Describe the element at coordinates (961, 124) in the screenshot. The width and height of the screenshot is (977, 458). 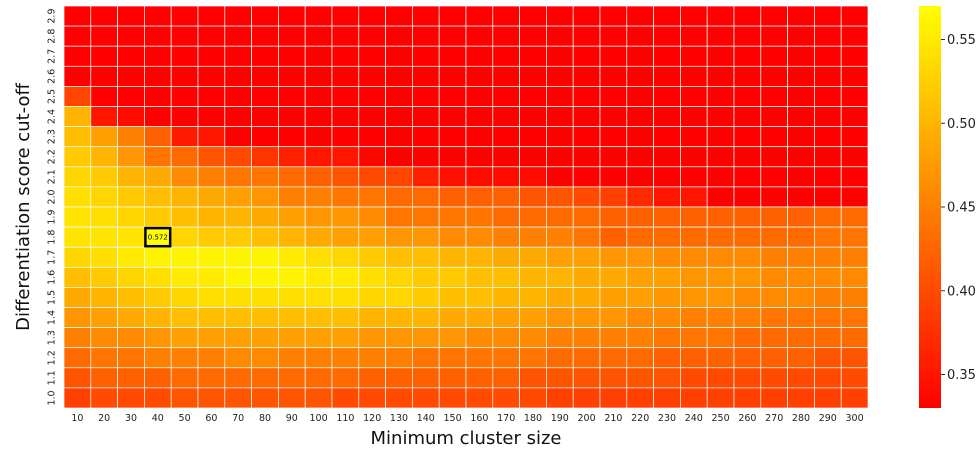
I see `colorbar-tick-label: 0.50` at that location.